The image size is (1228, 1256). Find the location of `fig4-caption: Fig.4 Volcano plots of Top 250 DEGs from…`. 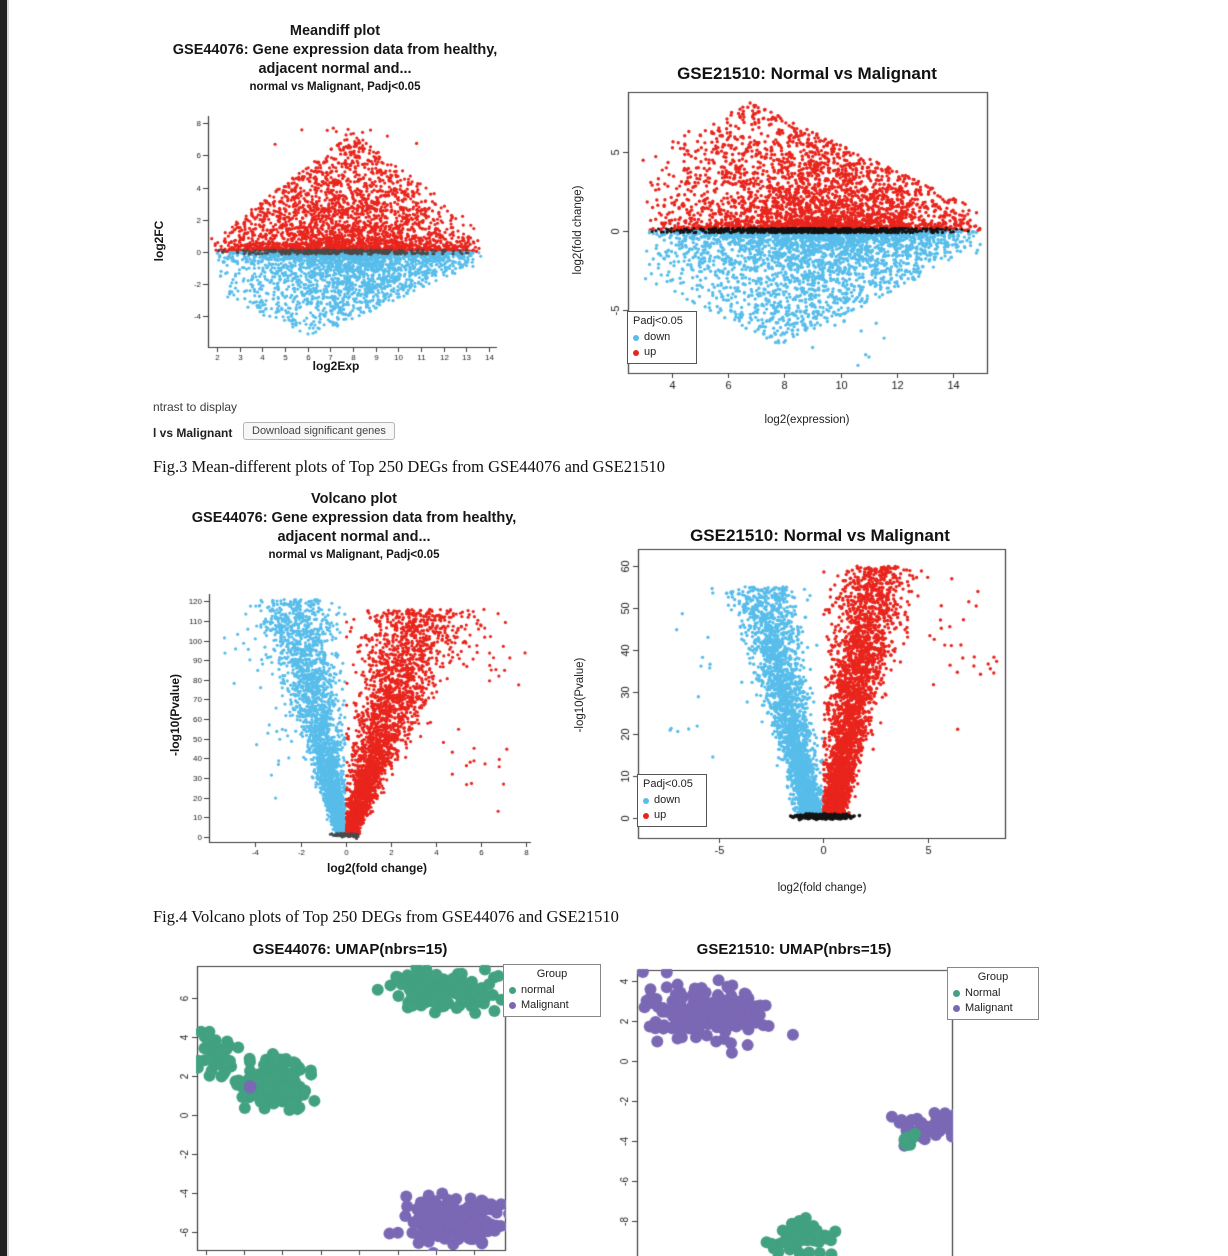

fig4-caption: Fig.4 Volcano plots of Top 250 DEGs from… is located at coordinates (386, 916).